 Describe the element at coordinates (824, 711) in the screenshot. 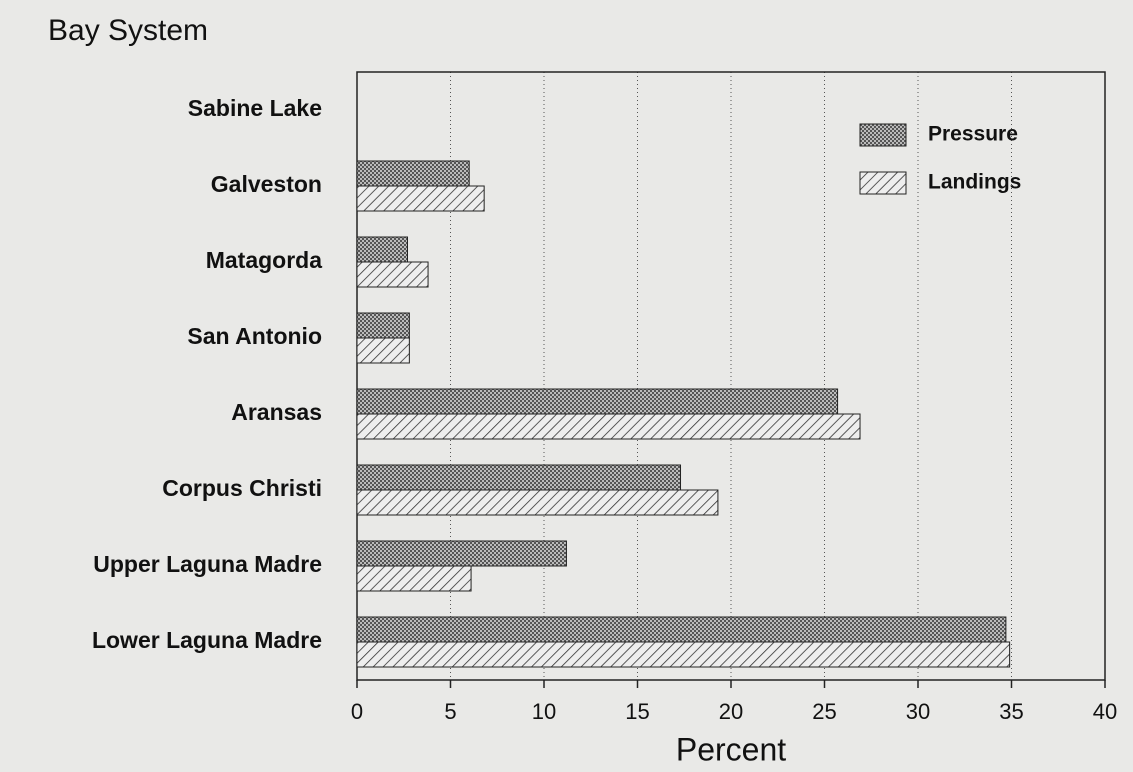

I see `x-tick-label: 25` at that location.